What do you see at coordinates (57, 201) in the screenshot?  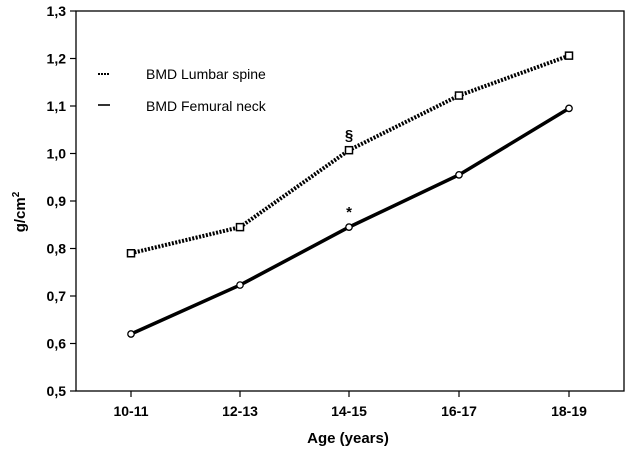 I see `y-tick-label: 0,9` at bounding box center [57, 201].